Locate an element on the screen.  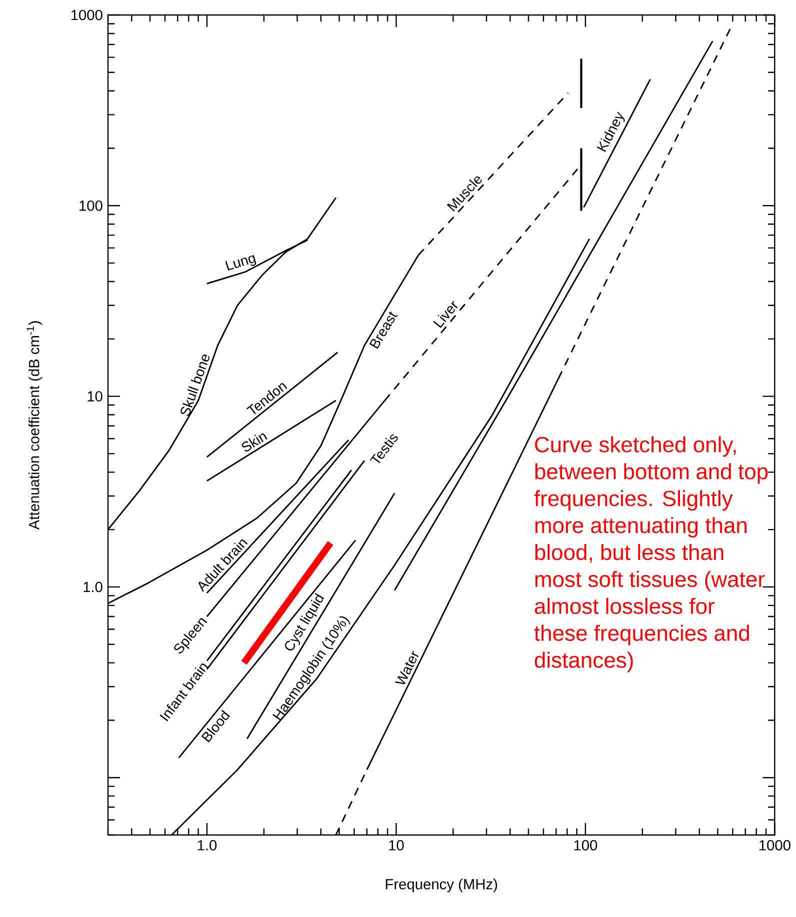
x-axis-title: Frequency (MHz) is located at coordinates (442, 885).